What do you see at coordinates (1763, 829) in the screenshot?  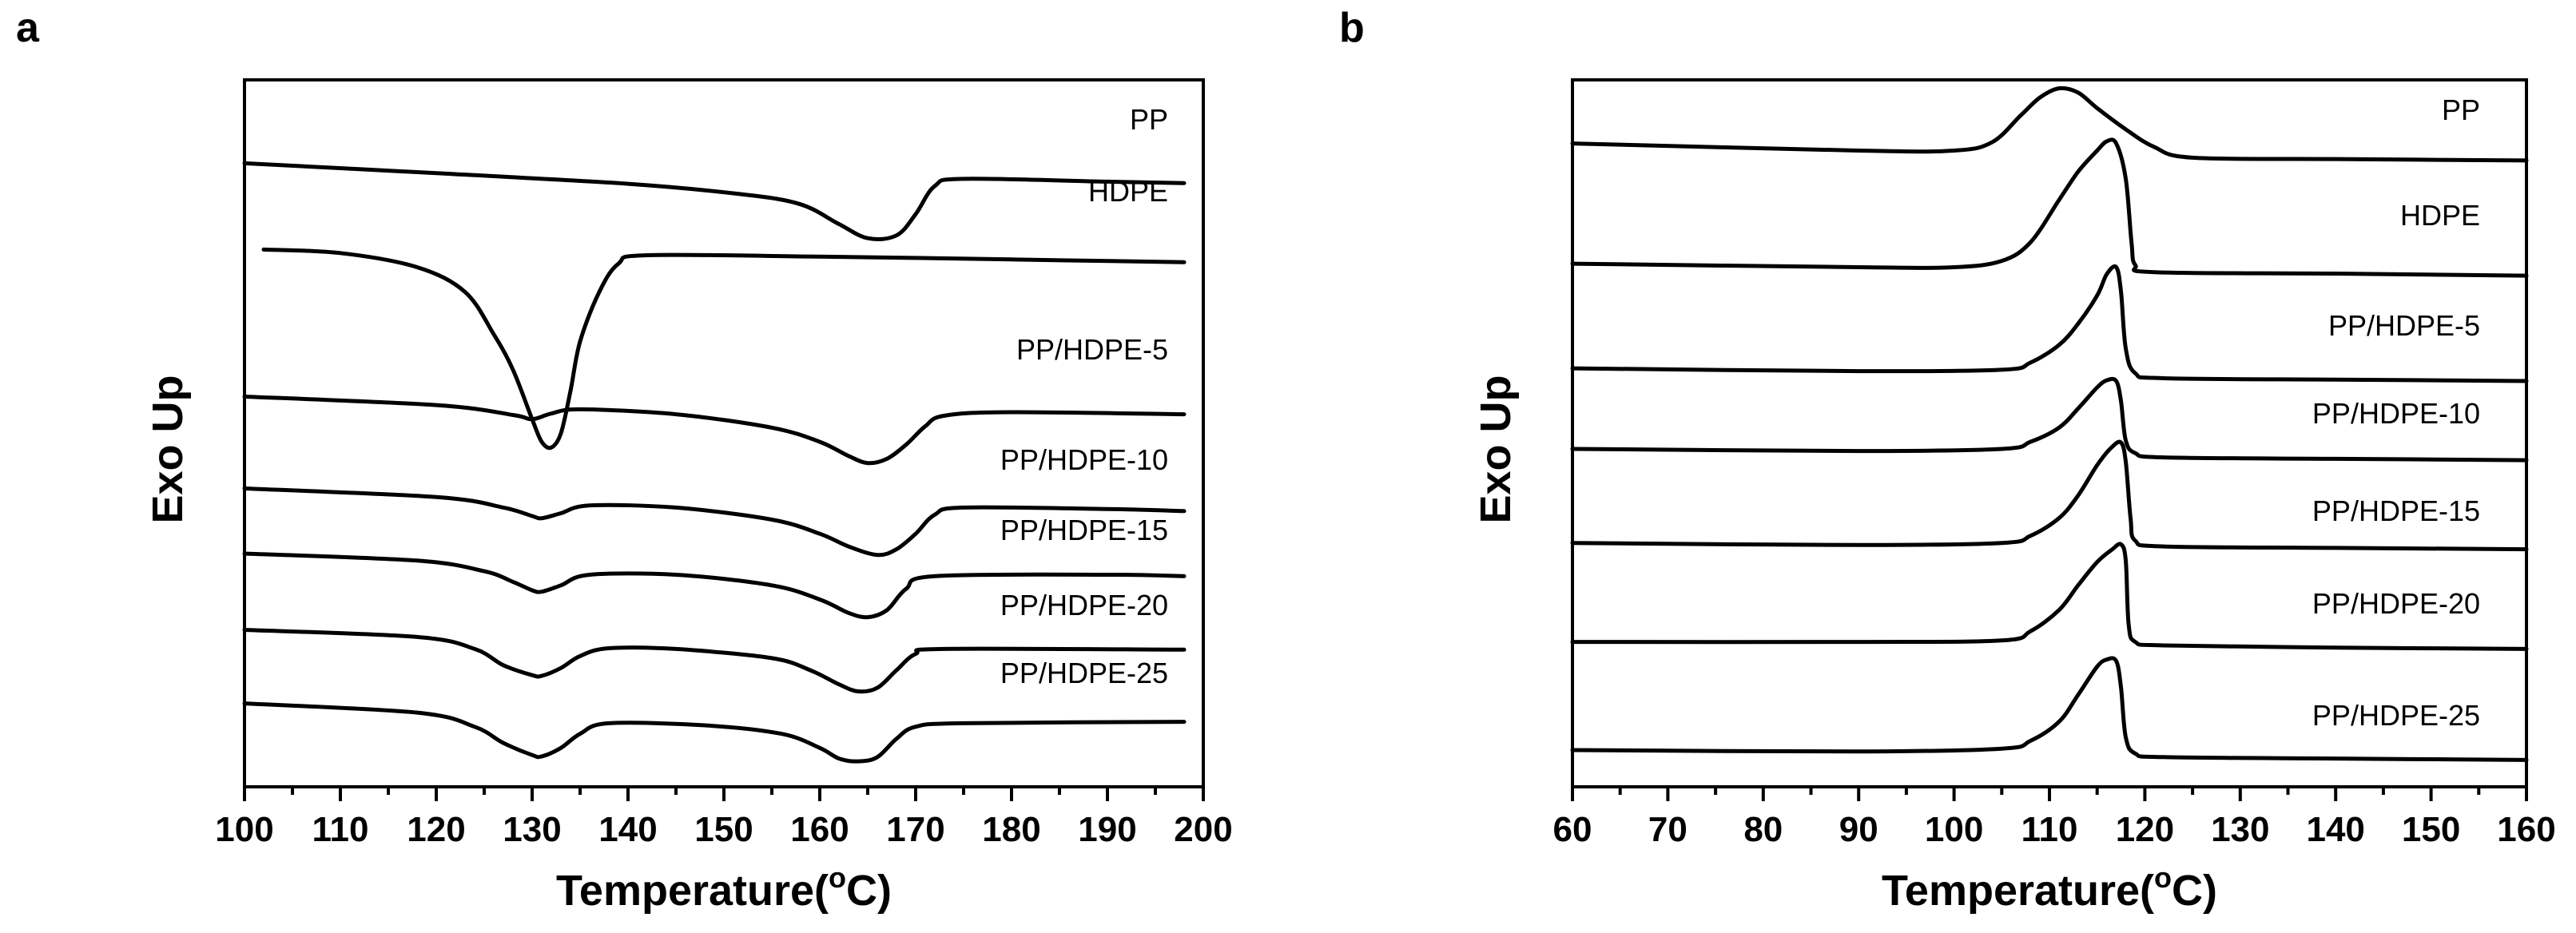 I see `x-tick-label: 80` at bounding box center [1763, 829].